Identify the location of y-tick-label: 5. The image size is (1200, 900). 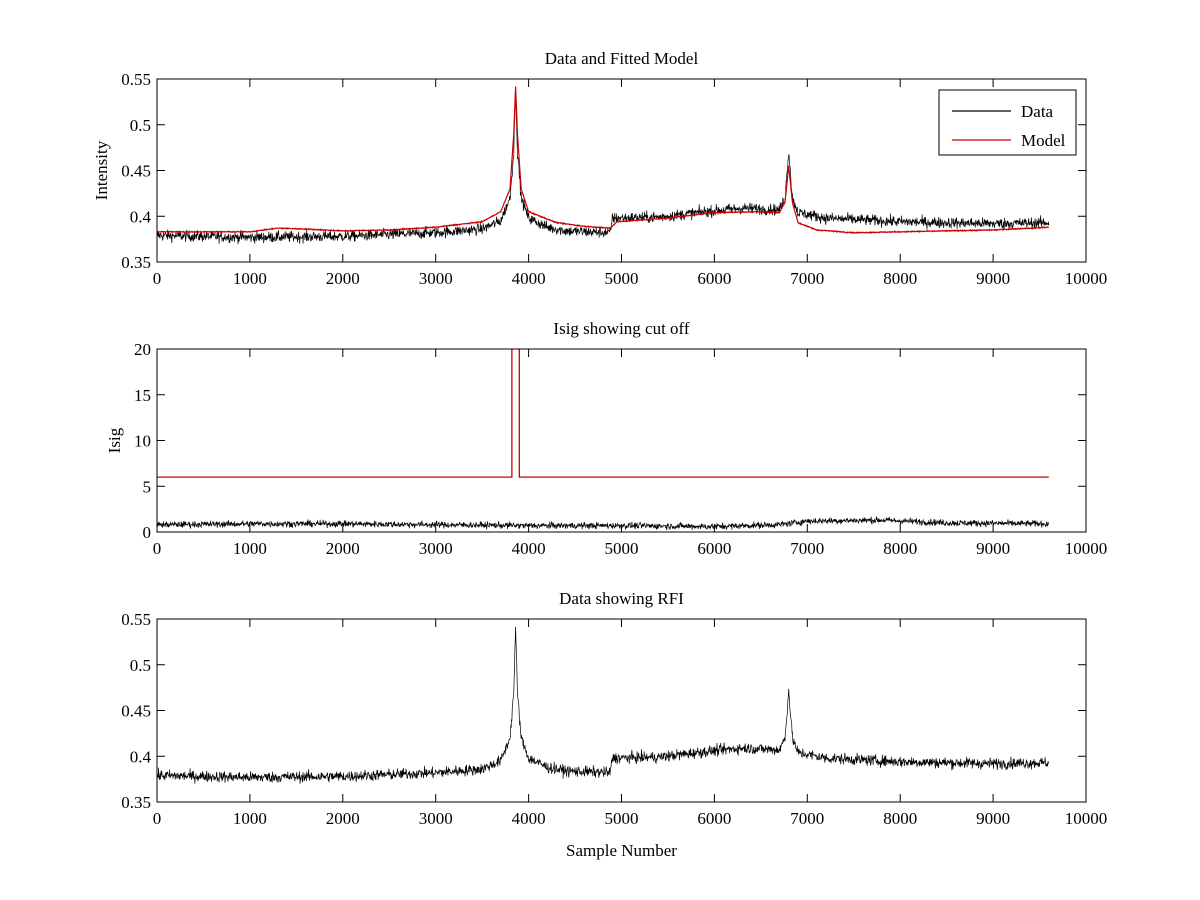
(147, 486).